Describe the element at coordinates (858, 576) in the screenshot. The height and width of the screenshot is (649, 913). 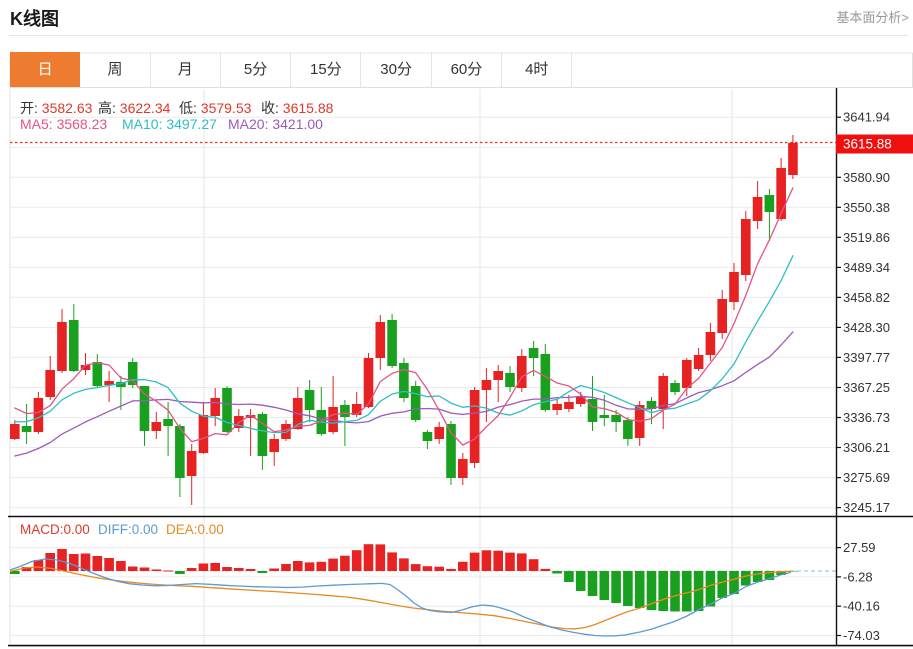
I see `svg-text: -6.28` at that location.